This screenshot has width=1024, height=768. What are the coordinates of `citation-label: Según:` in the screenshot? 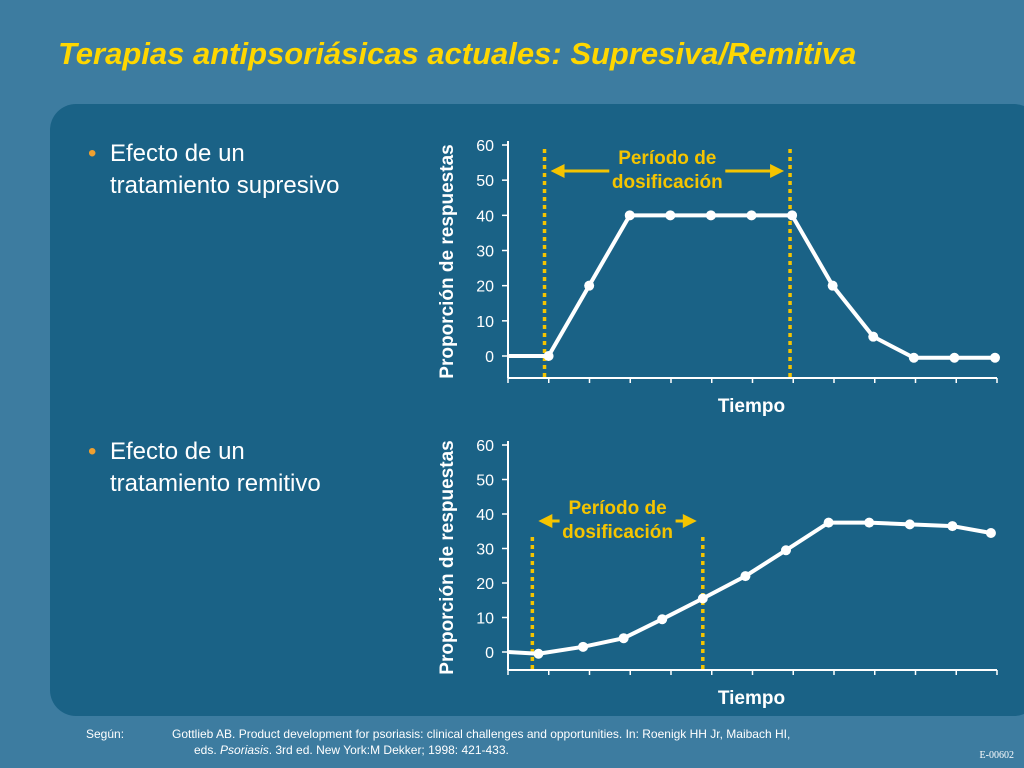 It's located at (105, 734).